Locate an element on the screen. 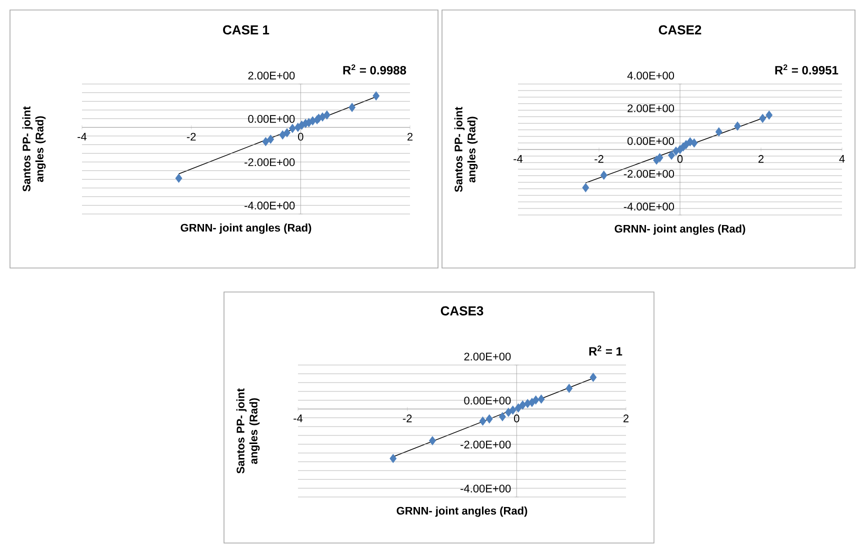 The width and height of the screenshot is (857, 544). text: R$^{2}$ = 0.9951 is located at coordinates (806, 69).